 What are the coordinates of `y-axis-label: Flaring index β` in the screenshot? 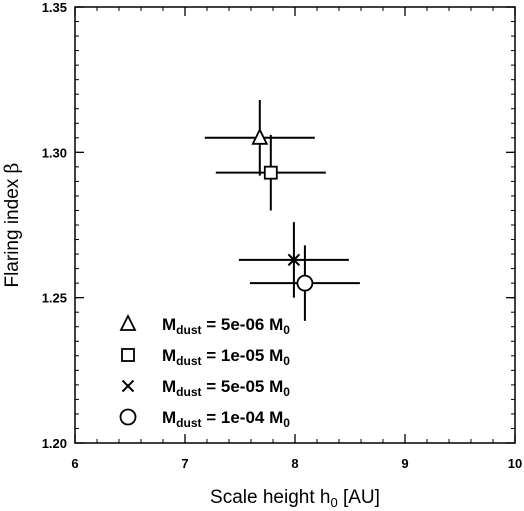 It's located at (12, 224).